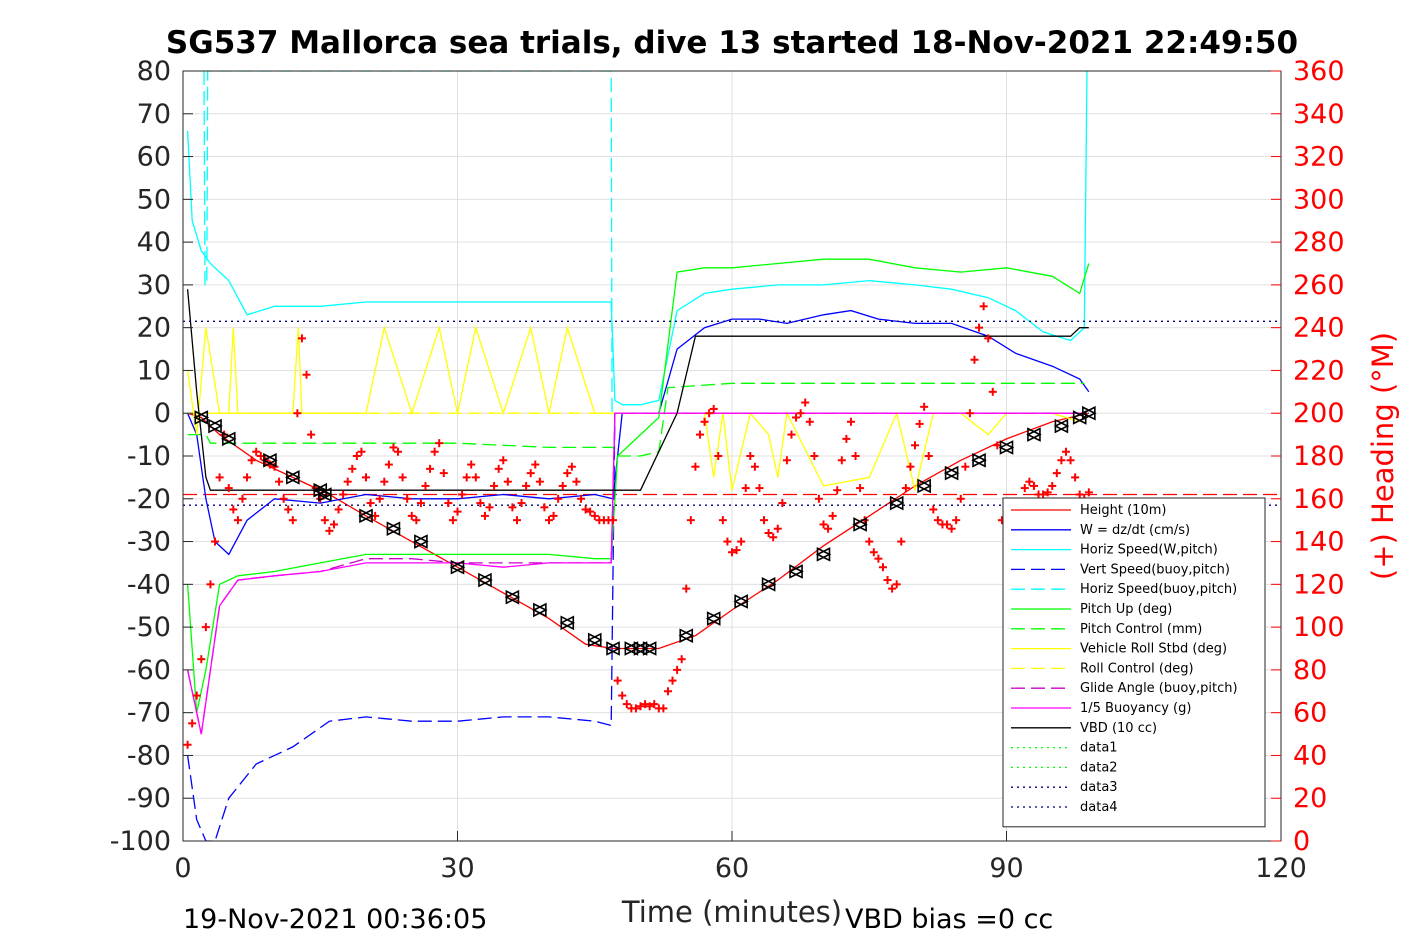 The height and width of the screenshot is (949, 1417). What do you see at coordinates (1301, 841) in the screenshot?
I see `right-tick-label: 0` at bounding box center [1301, 841].